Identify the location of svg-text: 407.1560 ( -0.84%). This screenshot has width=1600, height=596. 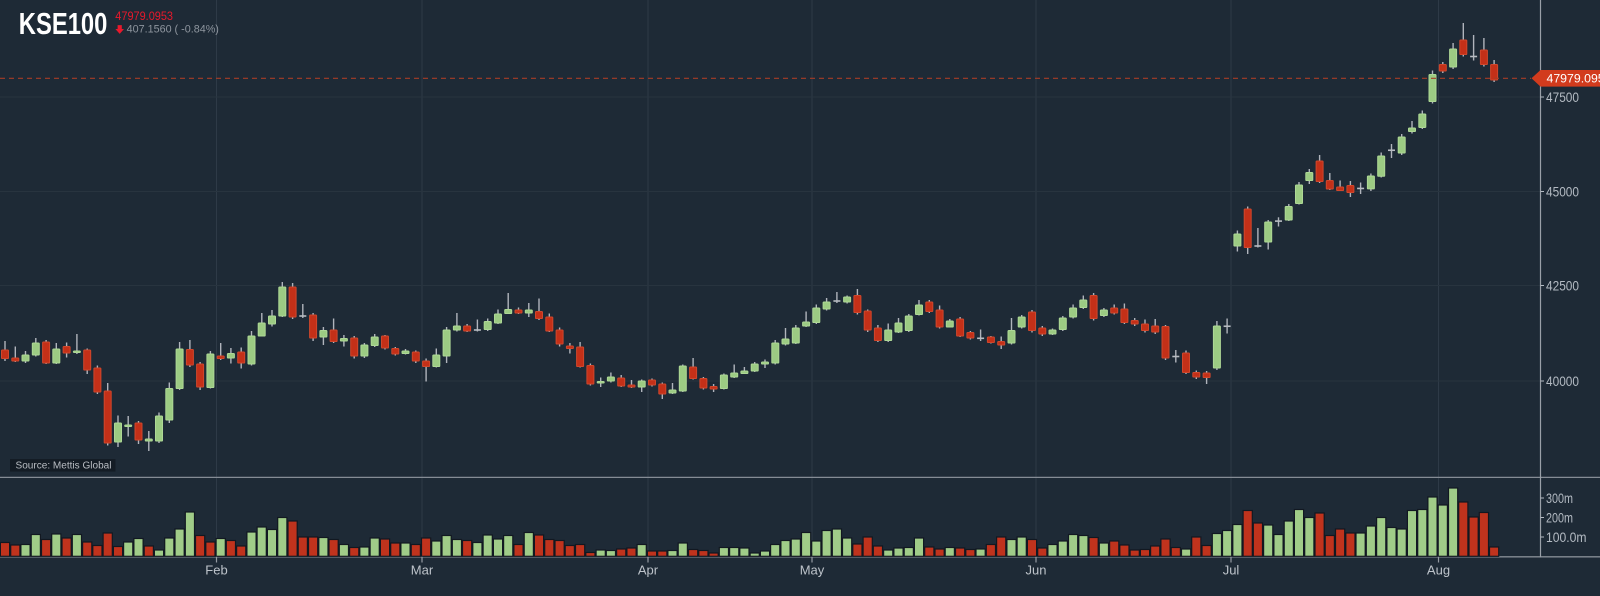
(173, 30).